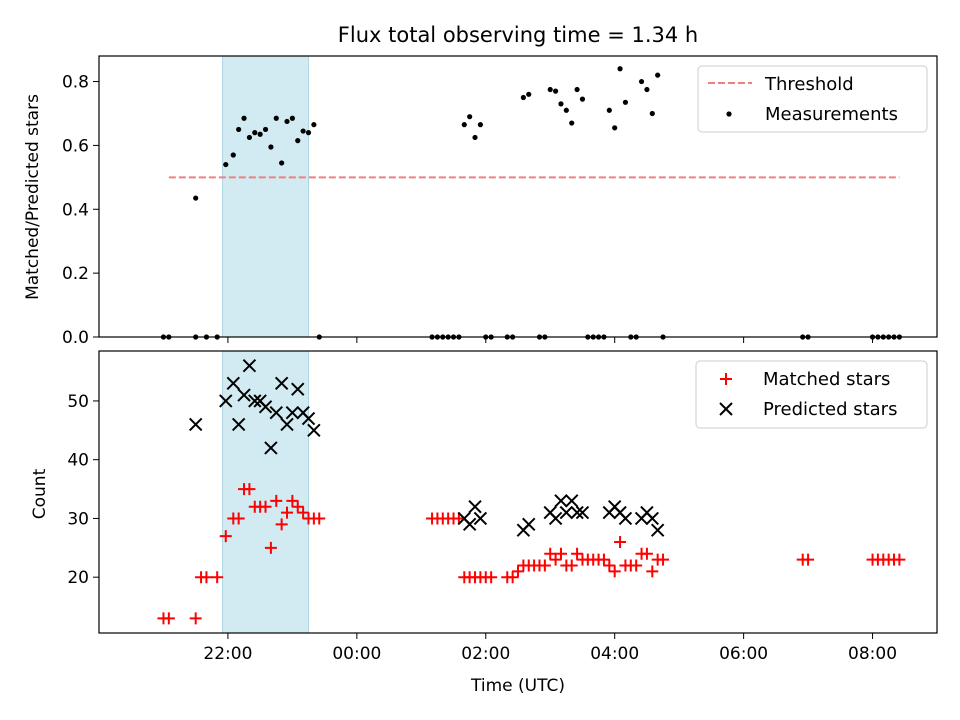 The width and height of the screenshot is (960, 720). What do you see at coordinates (812, 99) in the screenshot?
I see `top-legend: Threshold Measurements` at bounding box center [812, 99].